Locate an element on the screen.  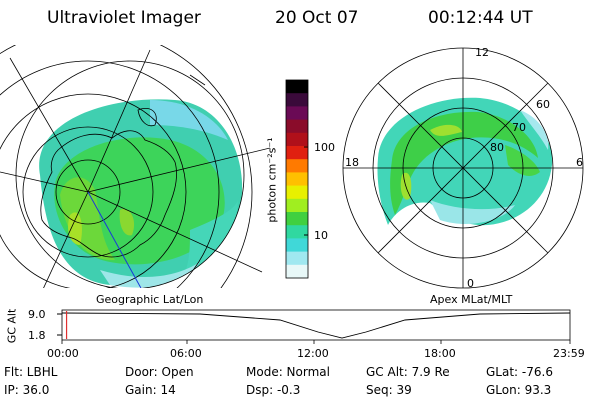
mlt-label-18: 18 is located at coordinates (352, 162).